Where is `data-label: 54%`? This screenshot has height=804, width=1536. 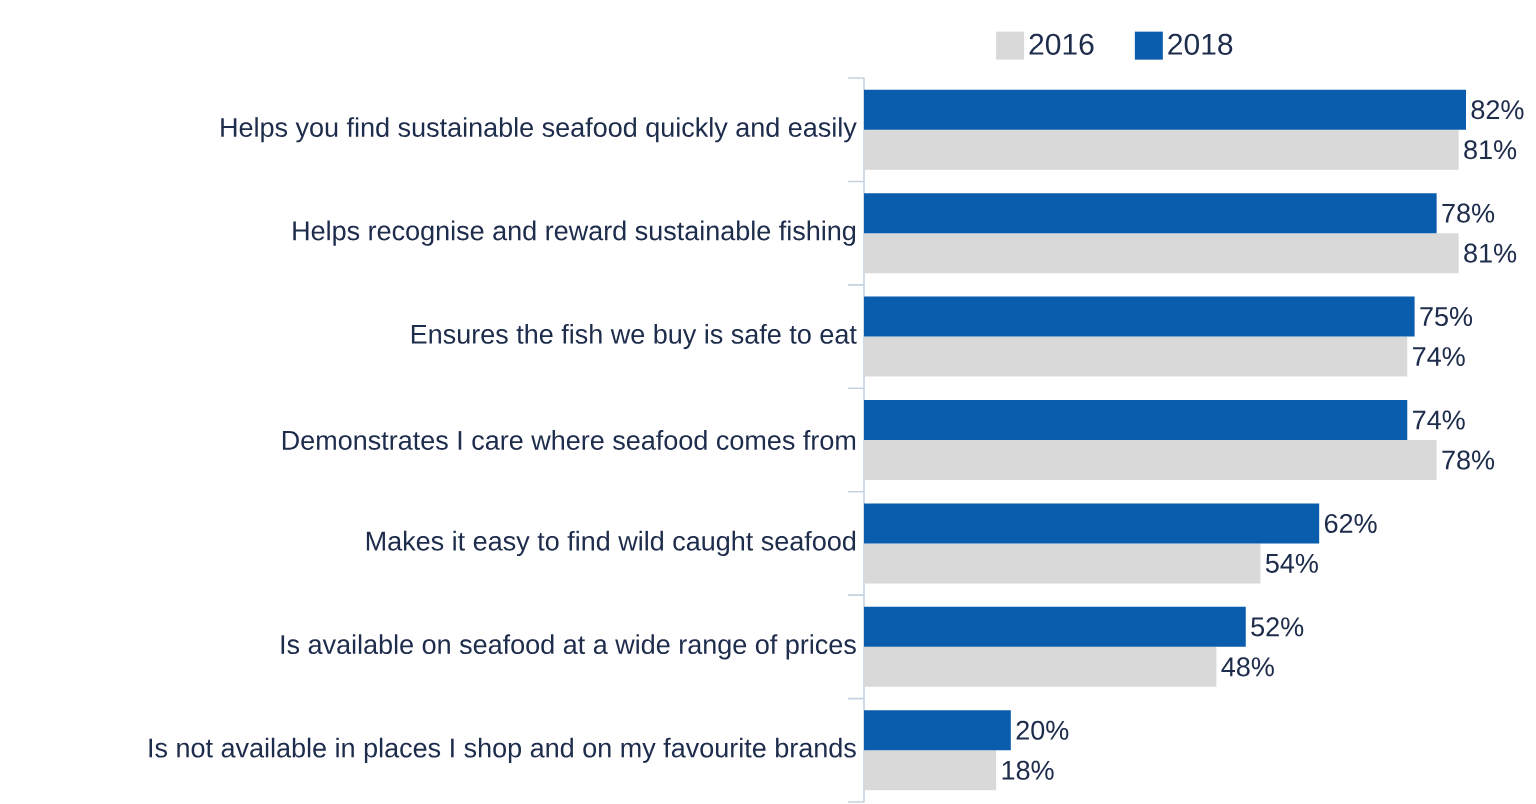
data-label: 54% is located at coordinates (1291, 563).